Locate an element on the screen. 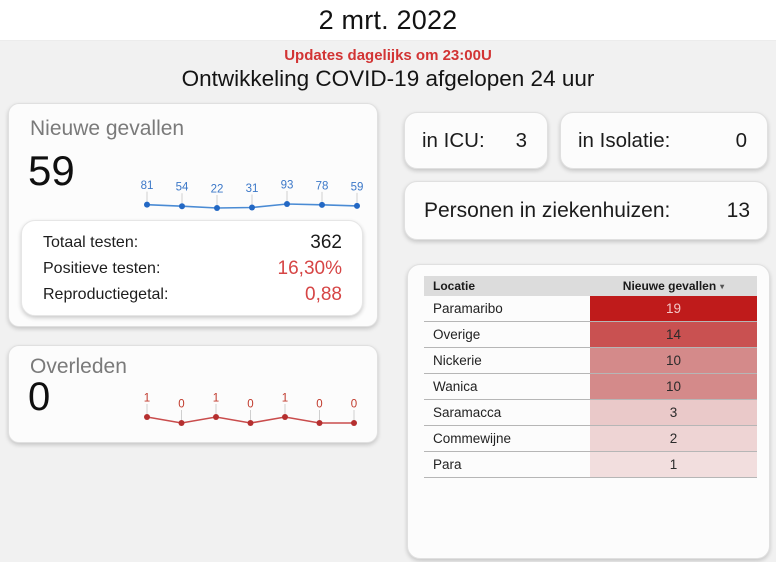 The image size is (776, 562). top-bar: 2 mrt. 2022 is located at coordinates (388, 20).